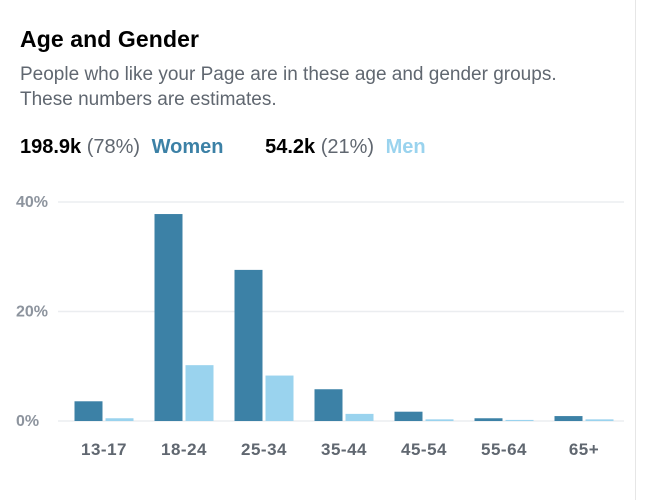 The height and width of the screenshot is (500, 654). I want to click on x-tick-label: 13-17, so click(104, 449).